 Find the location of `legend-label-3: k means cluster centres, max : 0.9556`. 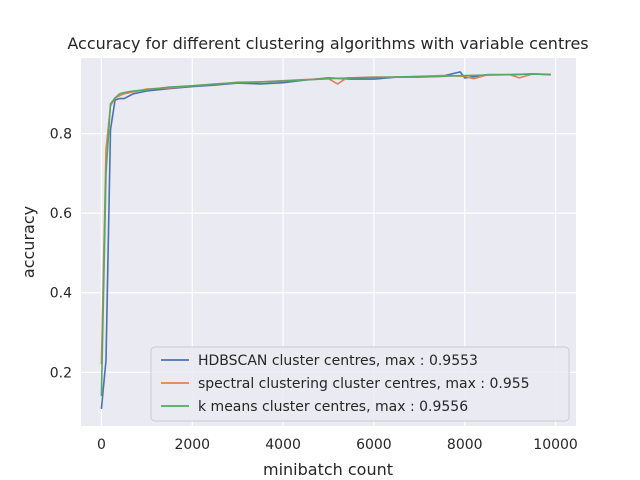

legend-label-3: k means cluster centres, max : 0.9556 is located at coordinates (333, 407).